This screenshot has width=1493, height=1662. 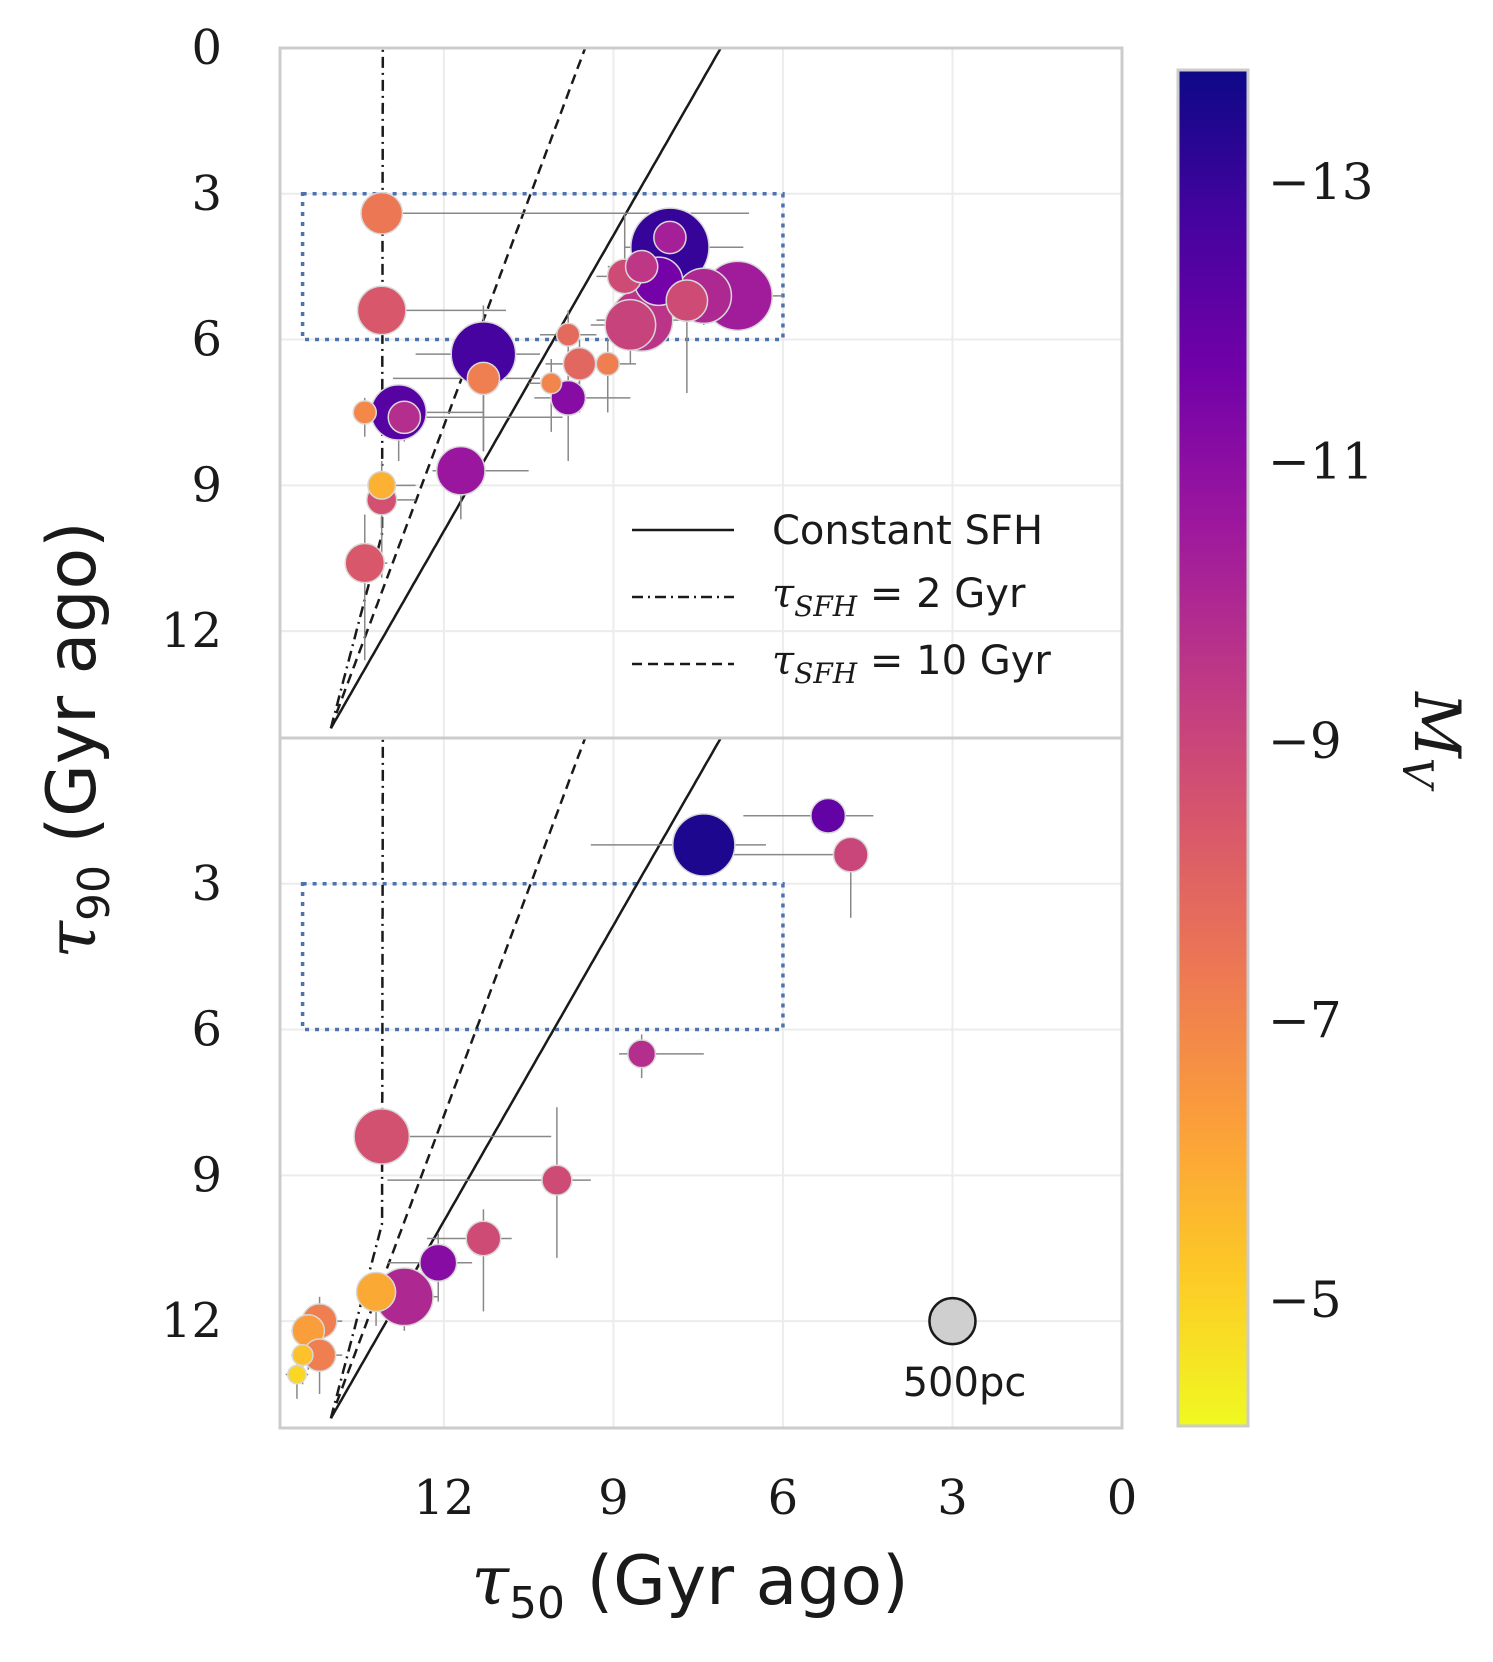 What do you see at coordinates (206, 884) in the screenshot?
I see `bottom-y-tick-label: 3` at bounding box center [206, 884].